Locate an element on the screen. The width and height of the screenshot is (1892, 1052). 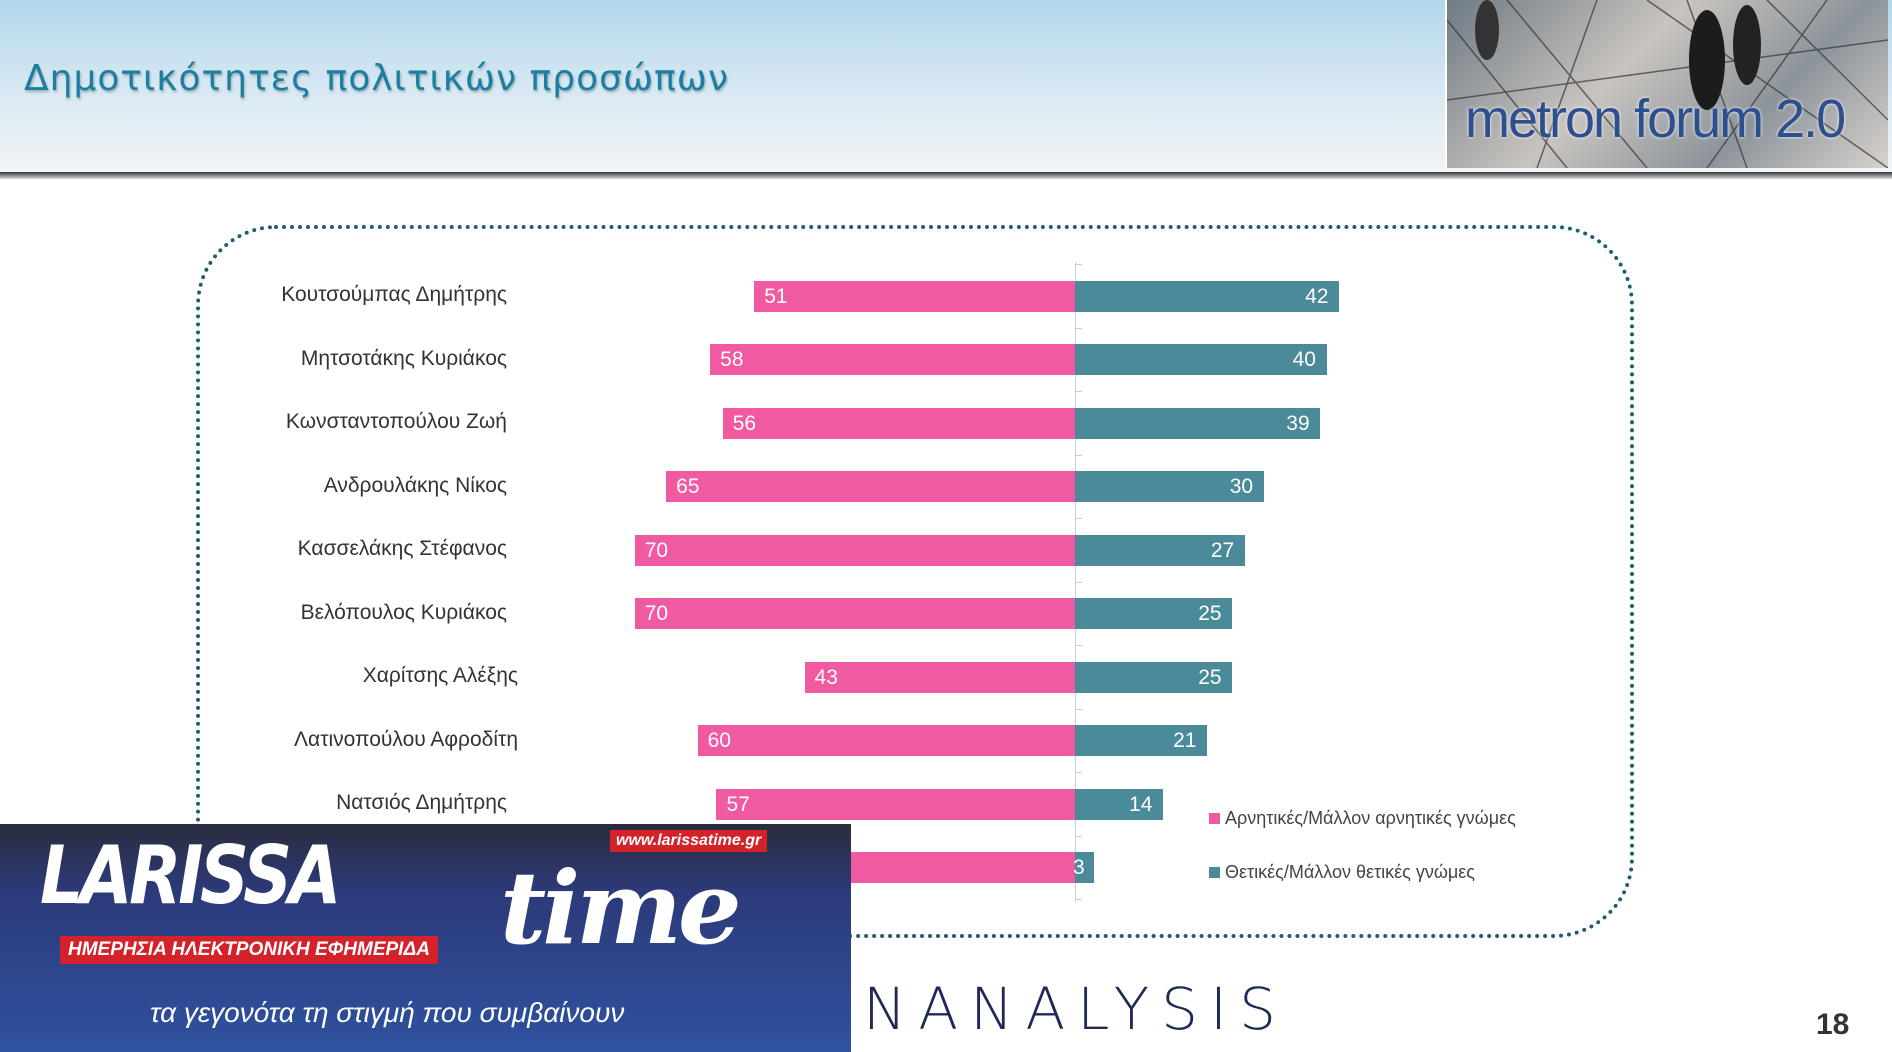
category-label: Χαρίτσης Αλέξης is located at coordinates (440, 675).